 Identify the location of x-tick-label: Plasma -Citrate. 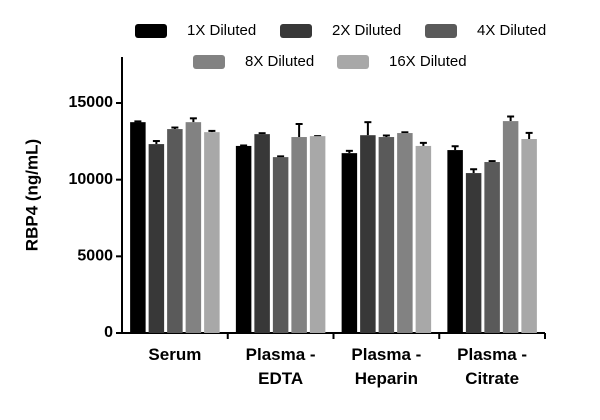
(492, 366).